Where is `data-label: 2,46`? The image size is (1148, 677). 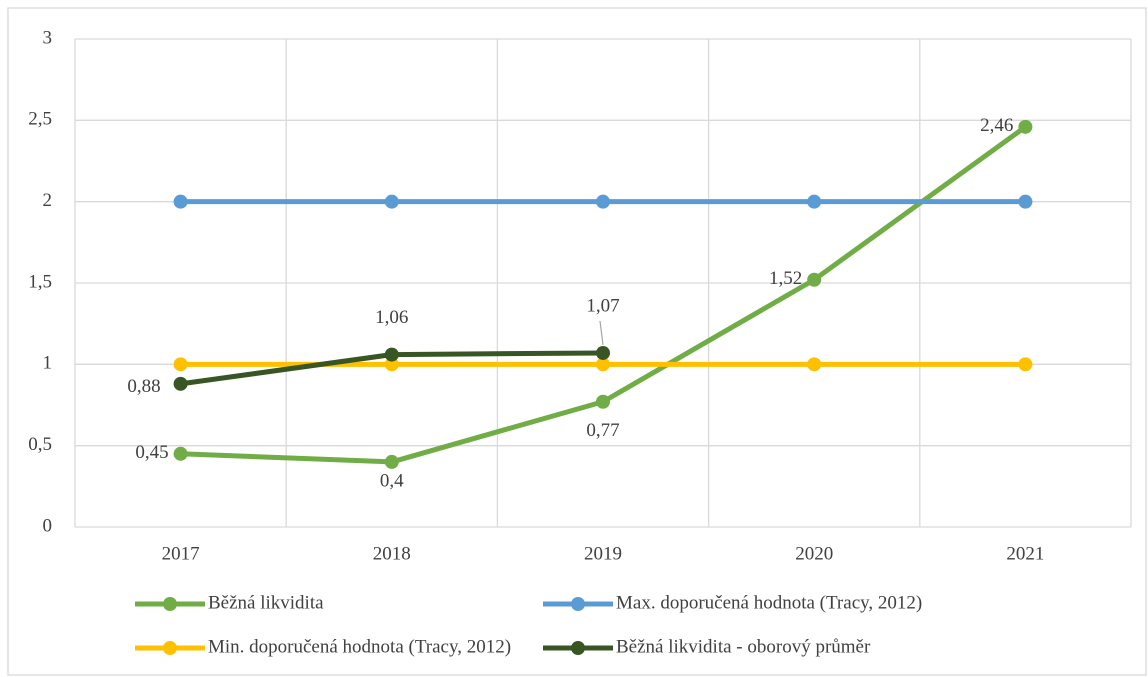
data-label: 2,46 is located at coordinates (996, 125).